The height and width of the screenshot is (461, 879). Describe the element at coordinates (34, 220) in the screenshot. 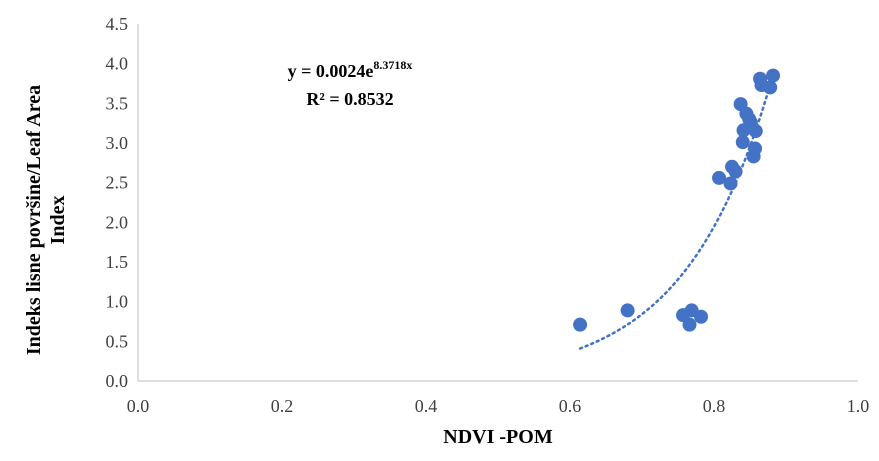

I see `y-axis-title-line1: Indeks lisne površine/Leaf Area` at that location.